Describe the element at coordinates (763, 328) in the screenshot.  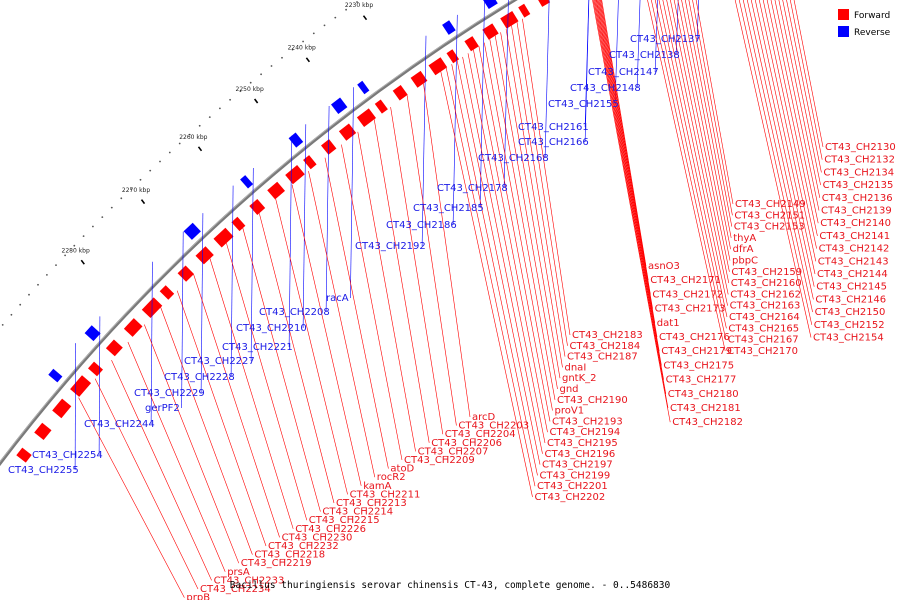
I see `forward-gene-label: CT43_CH2165` at that location.